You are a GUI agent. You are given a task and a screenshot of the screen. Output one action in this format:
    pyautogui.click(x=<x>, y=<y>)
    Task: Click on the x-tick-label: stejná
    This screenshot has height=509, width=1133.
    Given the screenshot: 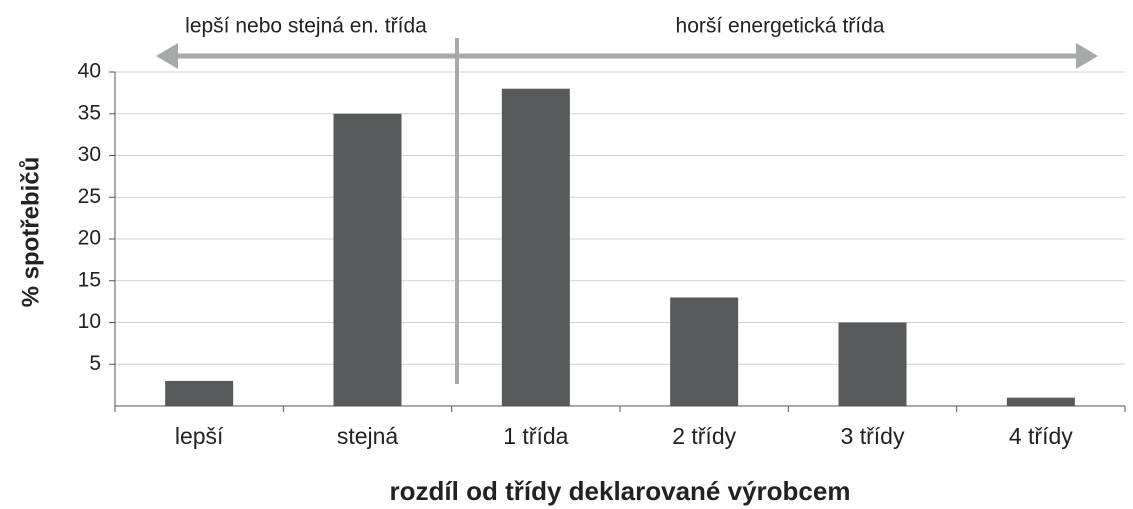 What is the action you would take?
    pyautogui.click(x=368, y=436)
    